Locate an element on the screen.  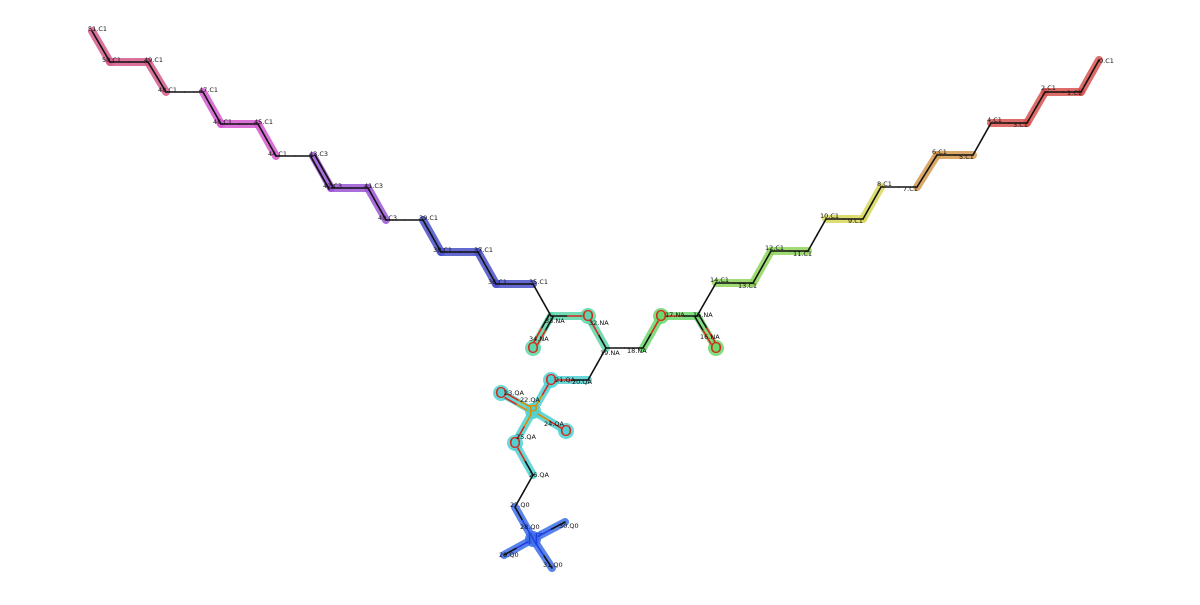
atom-label-45: 45.C1 is located at coordinates (263, 122).